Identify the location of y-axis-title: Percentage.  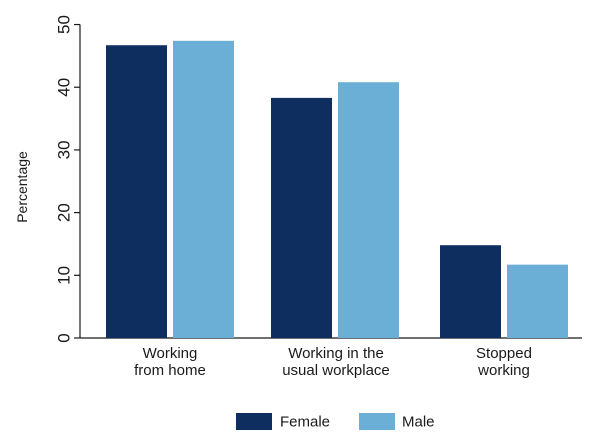
(22, 187).